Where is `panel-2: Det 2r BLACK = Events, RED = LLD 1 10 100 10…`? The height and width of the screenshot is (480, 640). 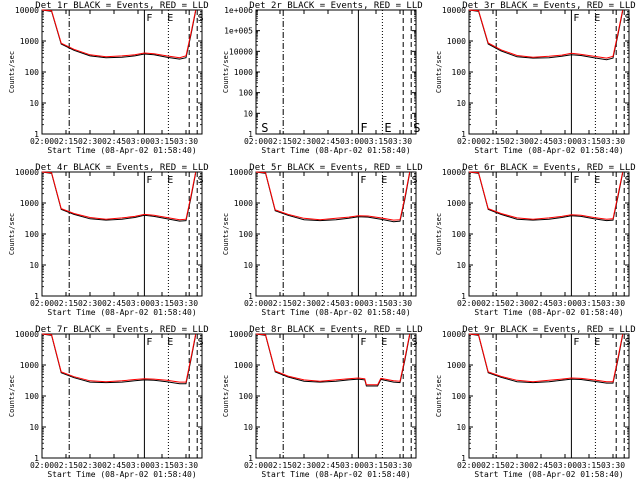
panel-2: Det 2r BLACK = Events, RED = LLD 1 10 100 10… is located at coordinates (322, 78).